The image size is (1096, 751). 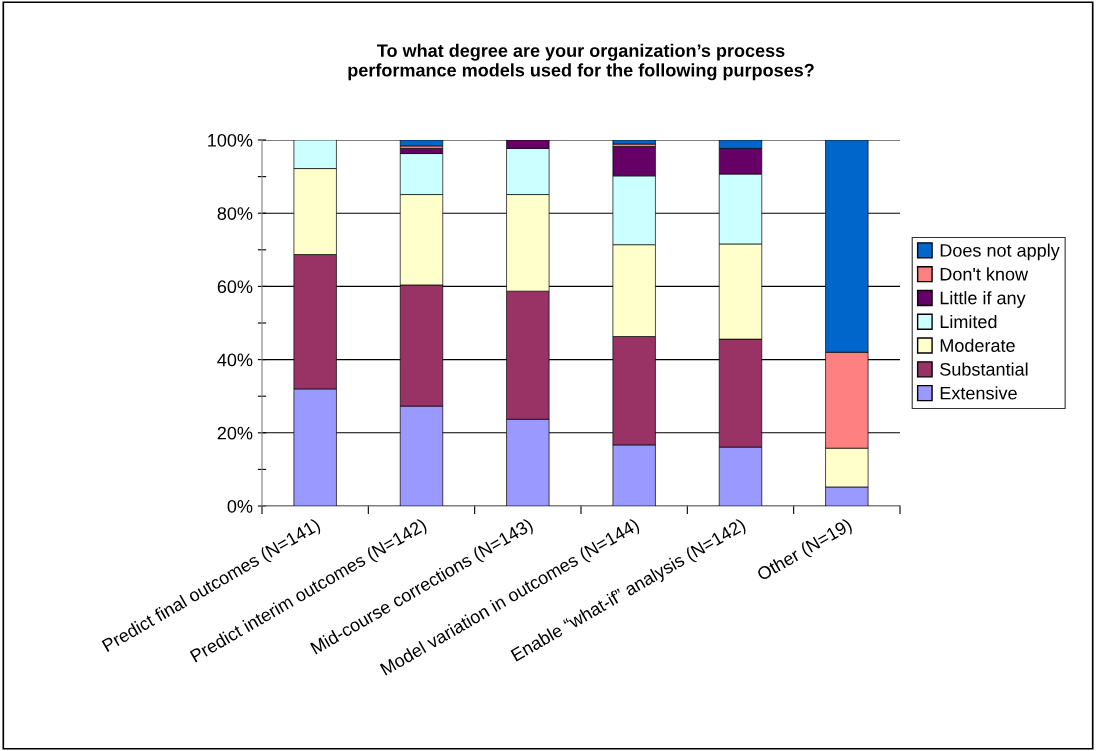 What do you see at coordinates (235, 360) in the screenshot?
I see `y-tick-label: 40%` at bounding box center [235, 360].